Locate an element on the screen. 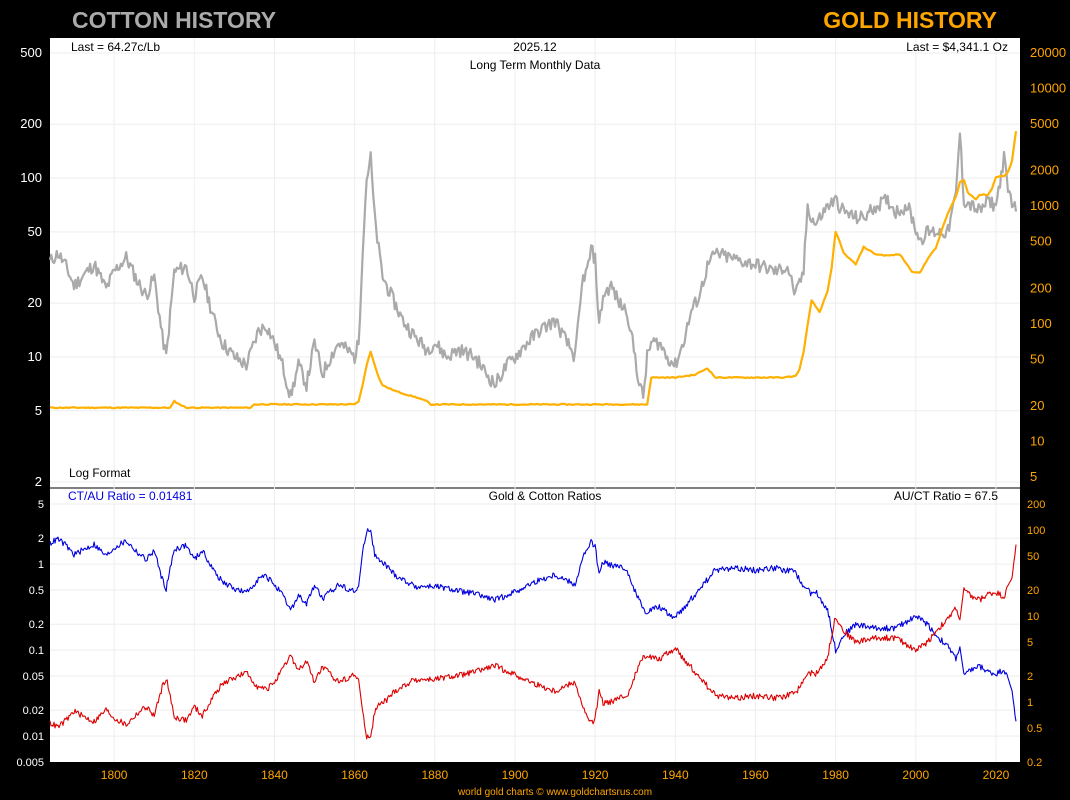 This screenshot has height=800, width=1070. left-y-tick-label: 0.5 is located at coordinates (36, 591).